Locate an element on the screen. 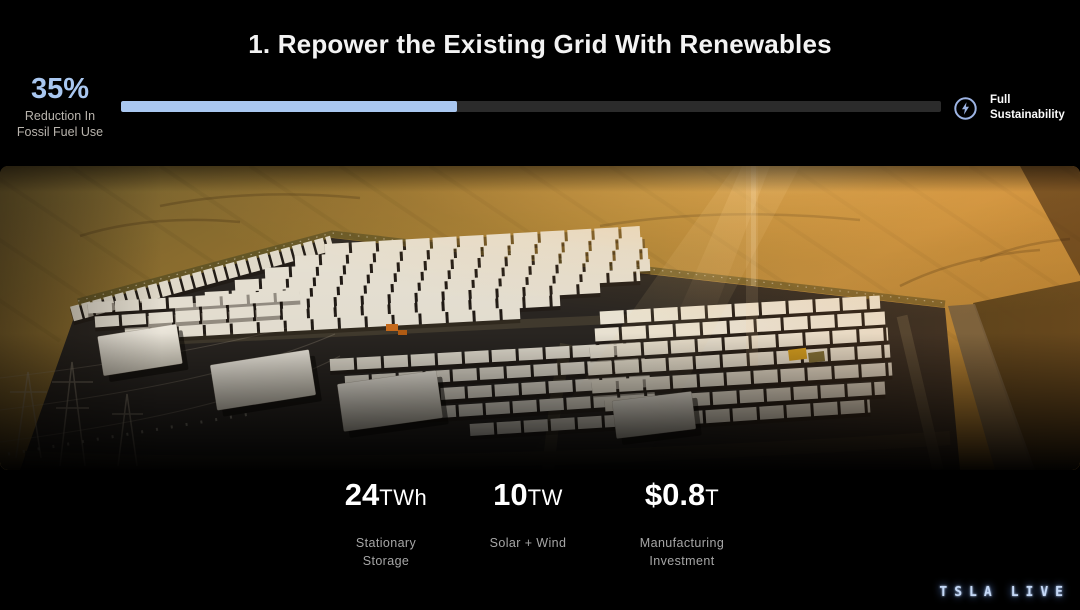 This screenshot has height=610, width=1080. stat-unit: TWh is located at coordinates (403, 497).